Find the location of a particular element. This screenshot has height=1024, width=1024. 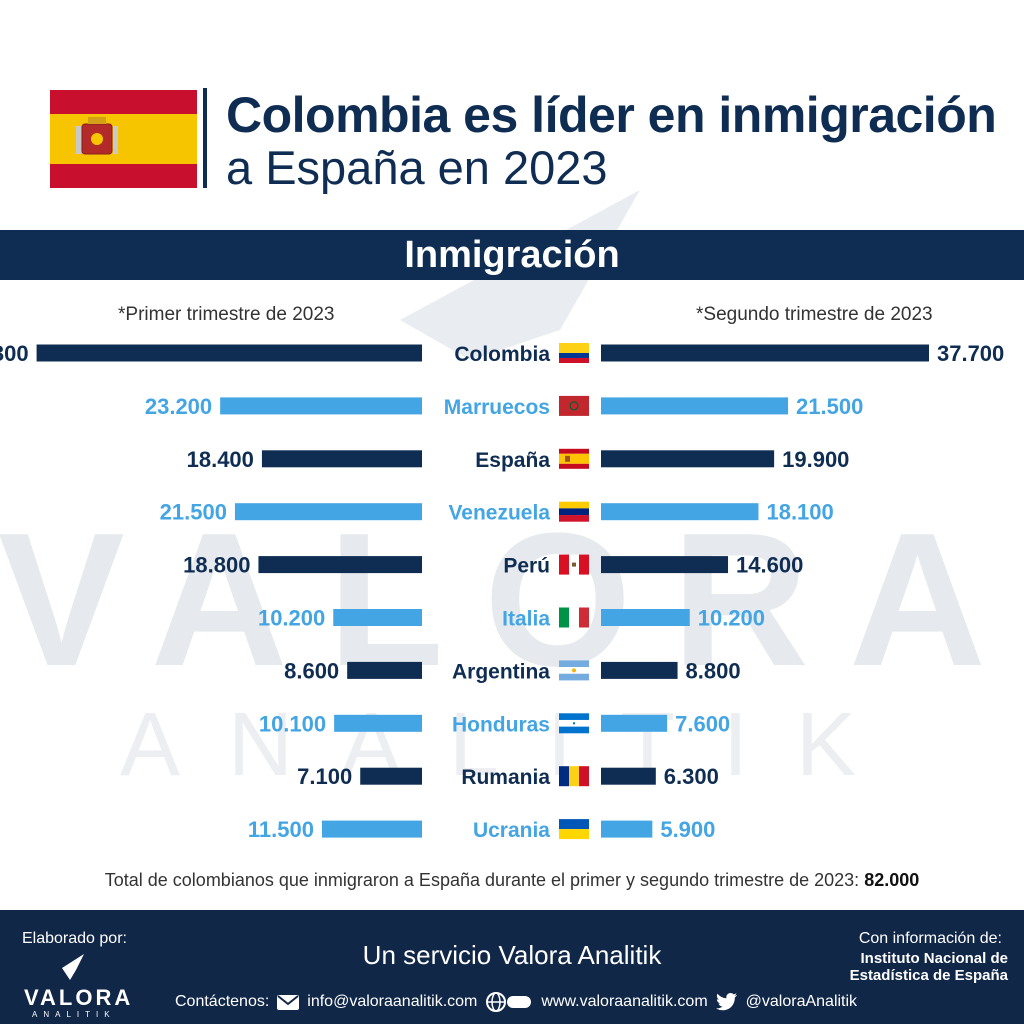

service-text: Un servicio Valora Analitik is located at coordinates (512, 955).